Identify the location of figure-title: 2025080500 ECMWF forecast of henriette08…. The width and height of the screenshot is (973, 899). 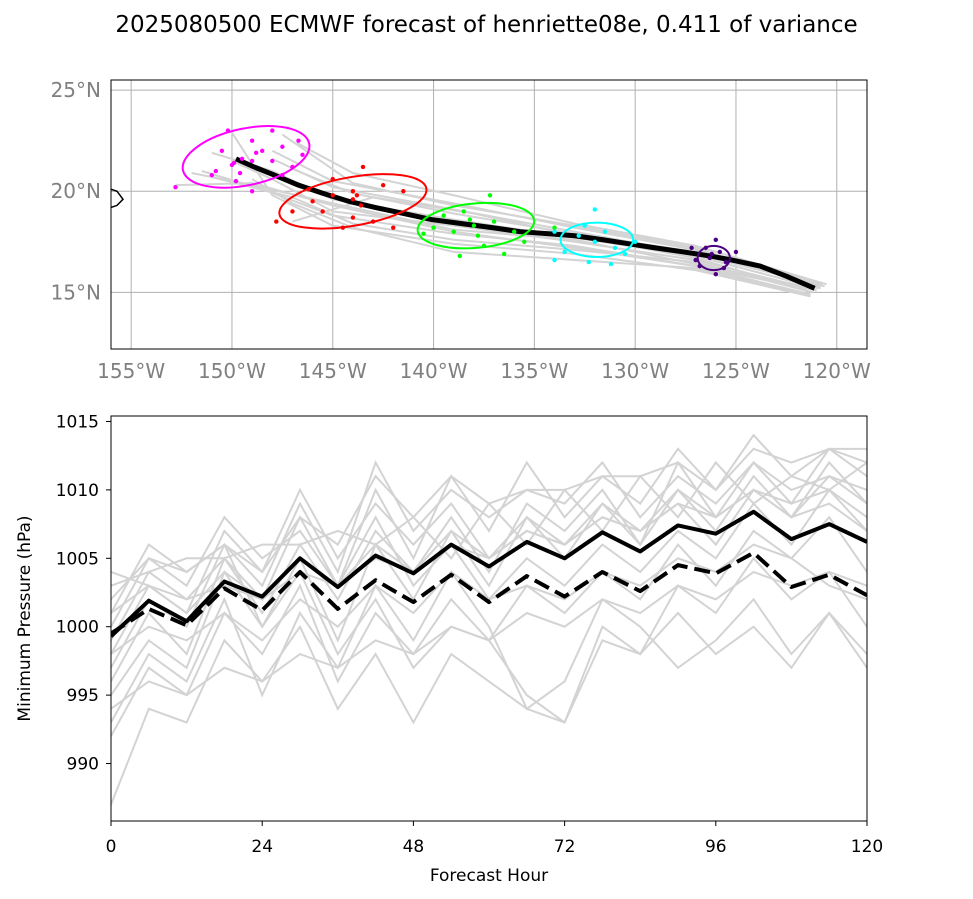
(486, 25).